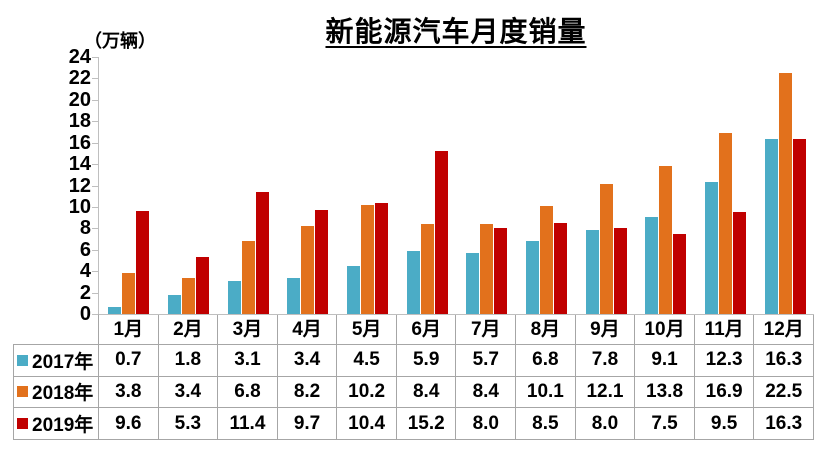  What do you see at coordinates (56, 392) in the screenshot?
I see `legend-item-2018年: 2018年` at bounding box center [56, 392].